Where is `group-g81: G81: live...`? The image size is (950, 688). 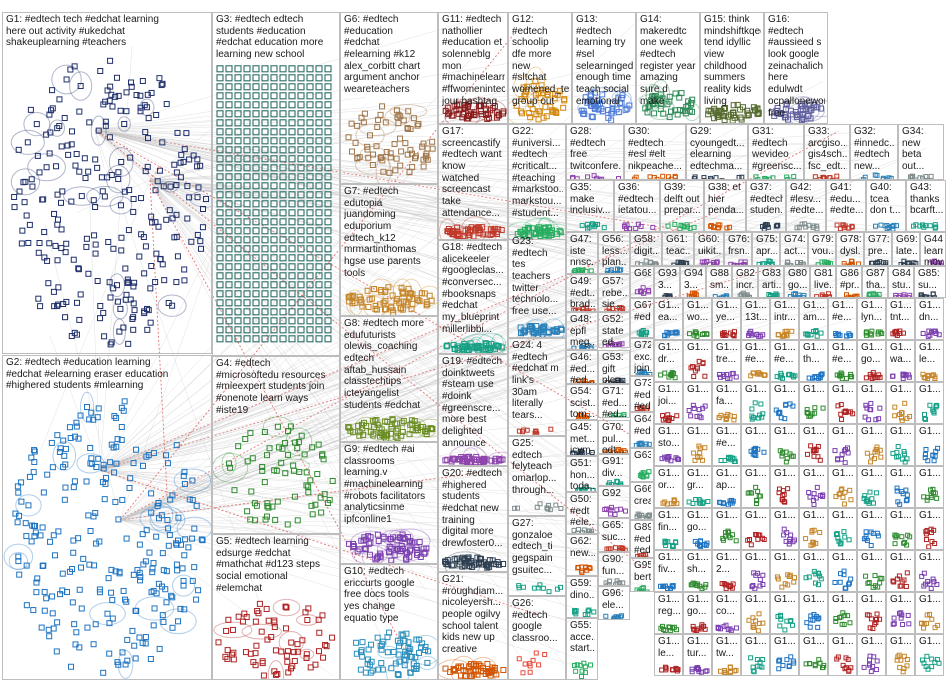 group-g81: G81: live... is located at coordinates (823, 282).